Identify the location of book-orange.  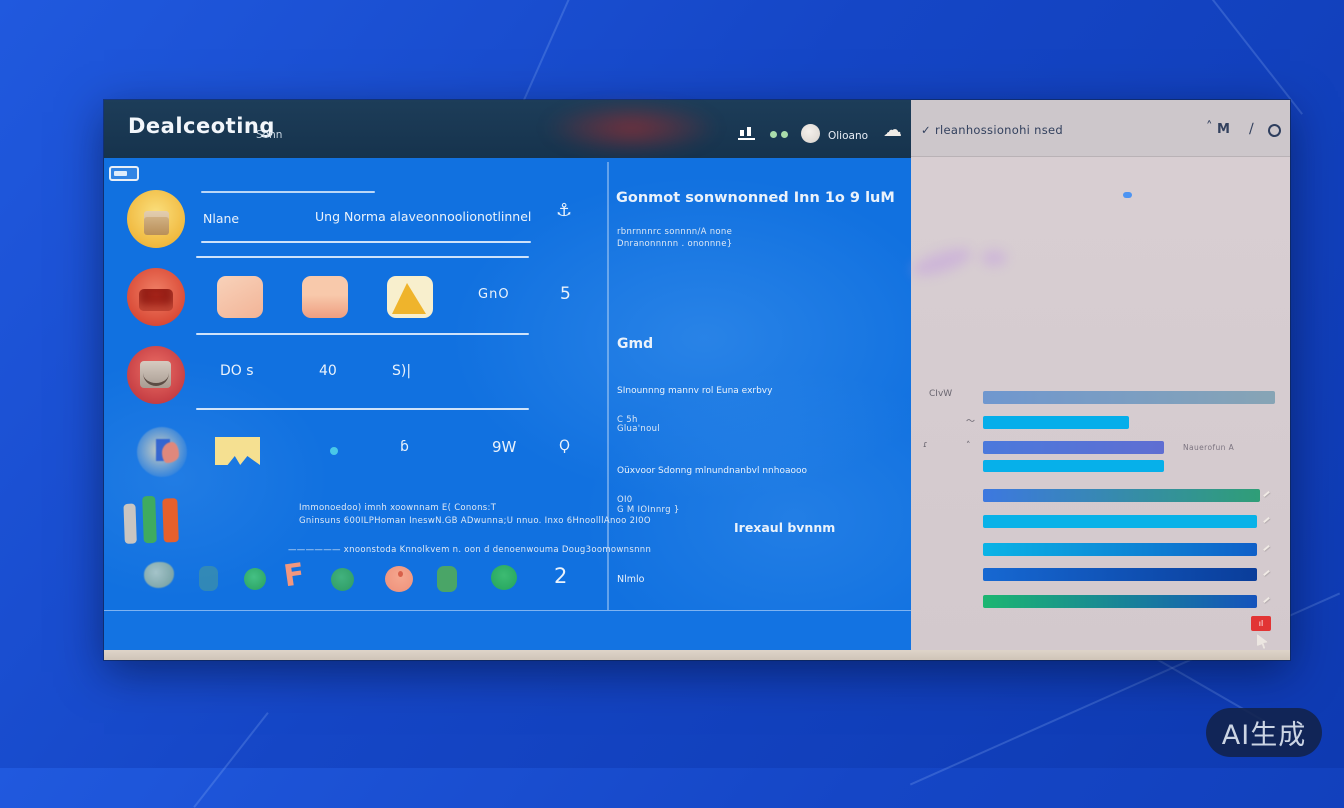
(170, 520).